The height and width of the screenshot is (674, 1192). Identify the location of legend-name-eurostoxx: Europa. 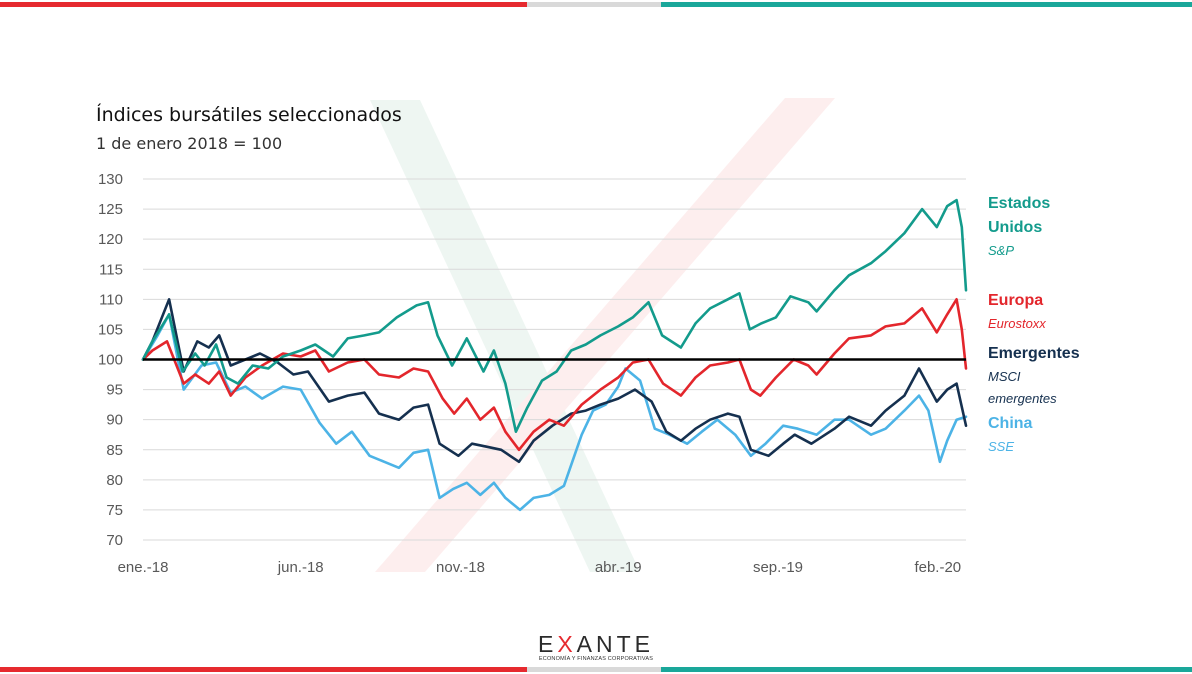
(1016, 300).